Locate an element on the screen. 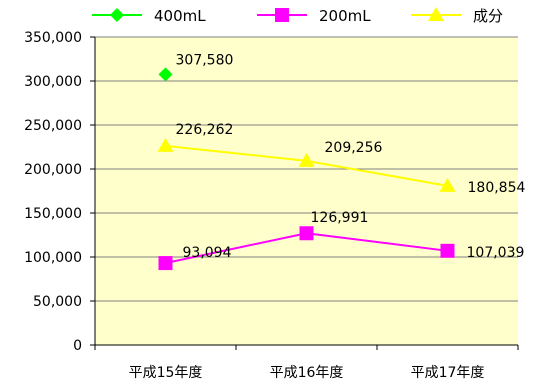  data-label: 107,039 is located at coordinates (496, 253).